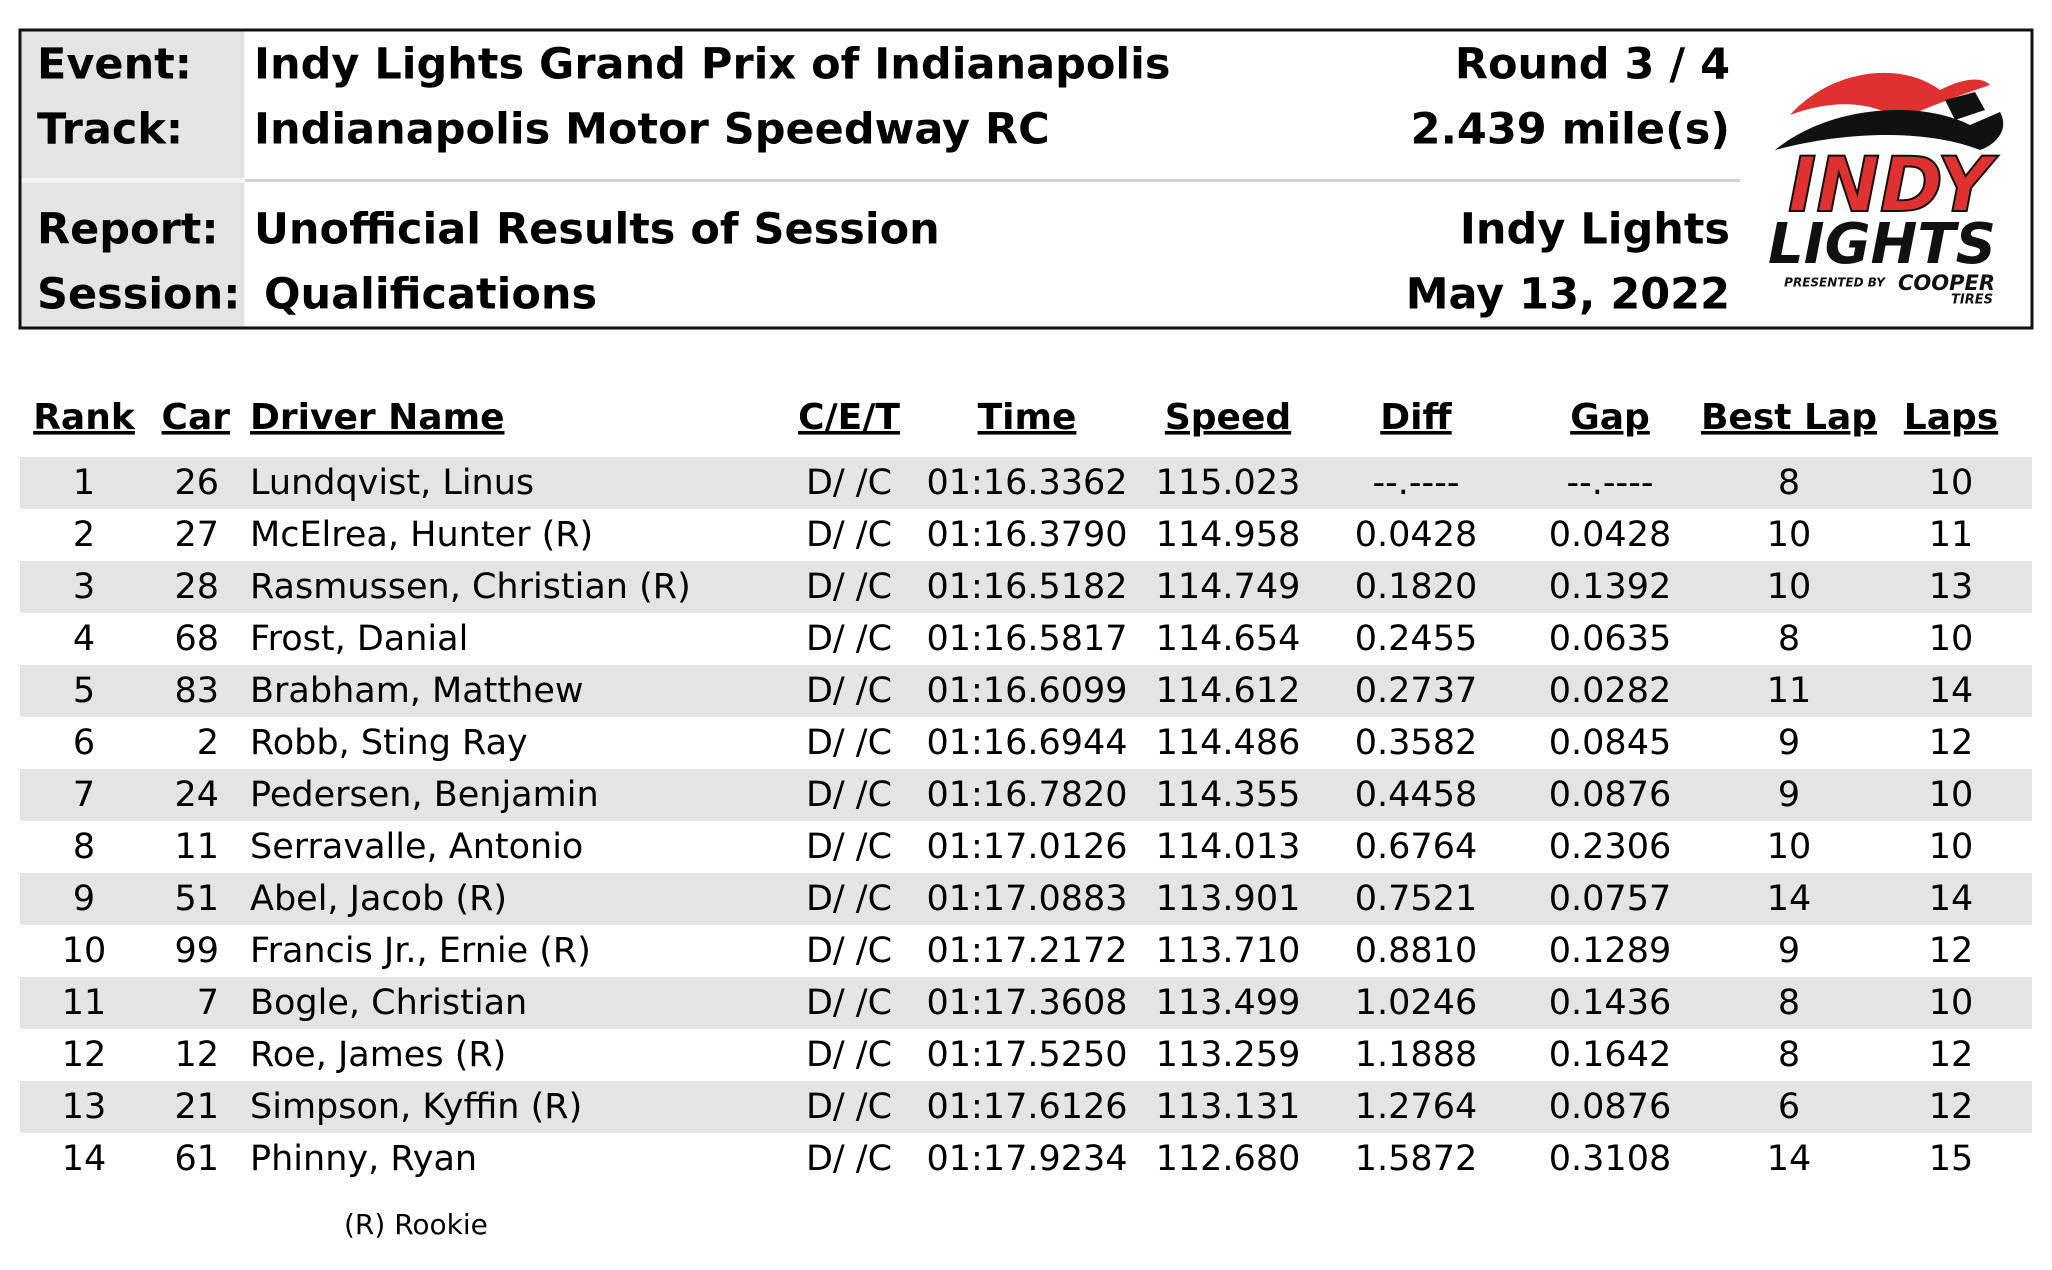 Image resolution: width=2052 pixels, height=1270 pixels. I want to click on cell: Lundqvist, Linus, so click(392, 483).